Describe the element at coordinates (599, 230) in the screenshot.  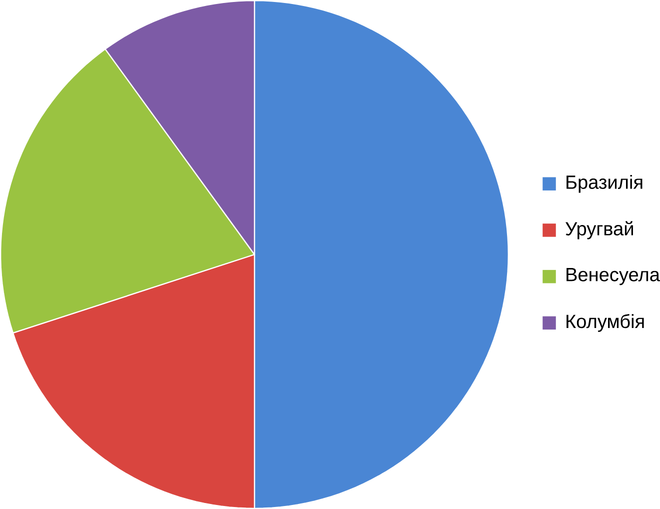
I see `legend-label: Уругвай` at that location.